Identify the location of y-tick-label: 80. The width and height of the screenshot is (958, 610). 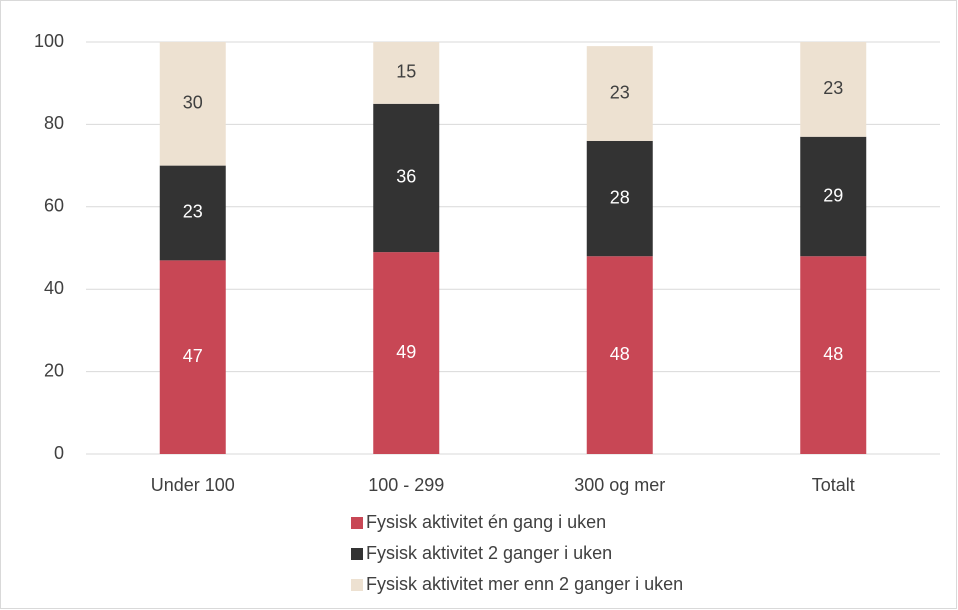
(54, 123).